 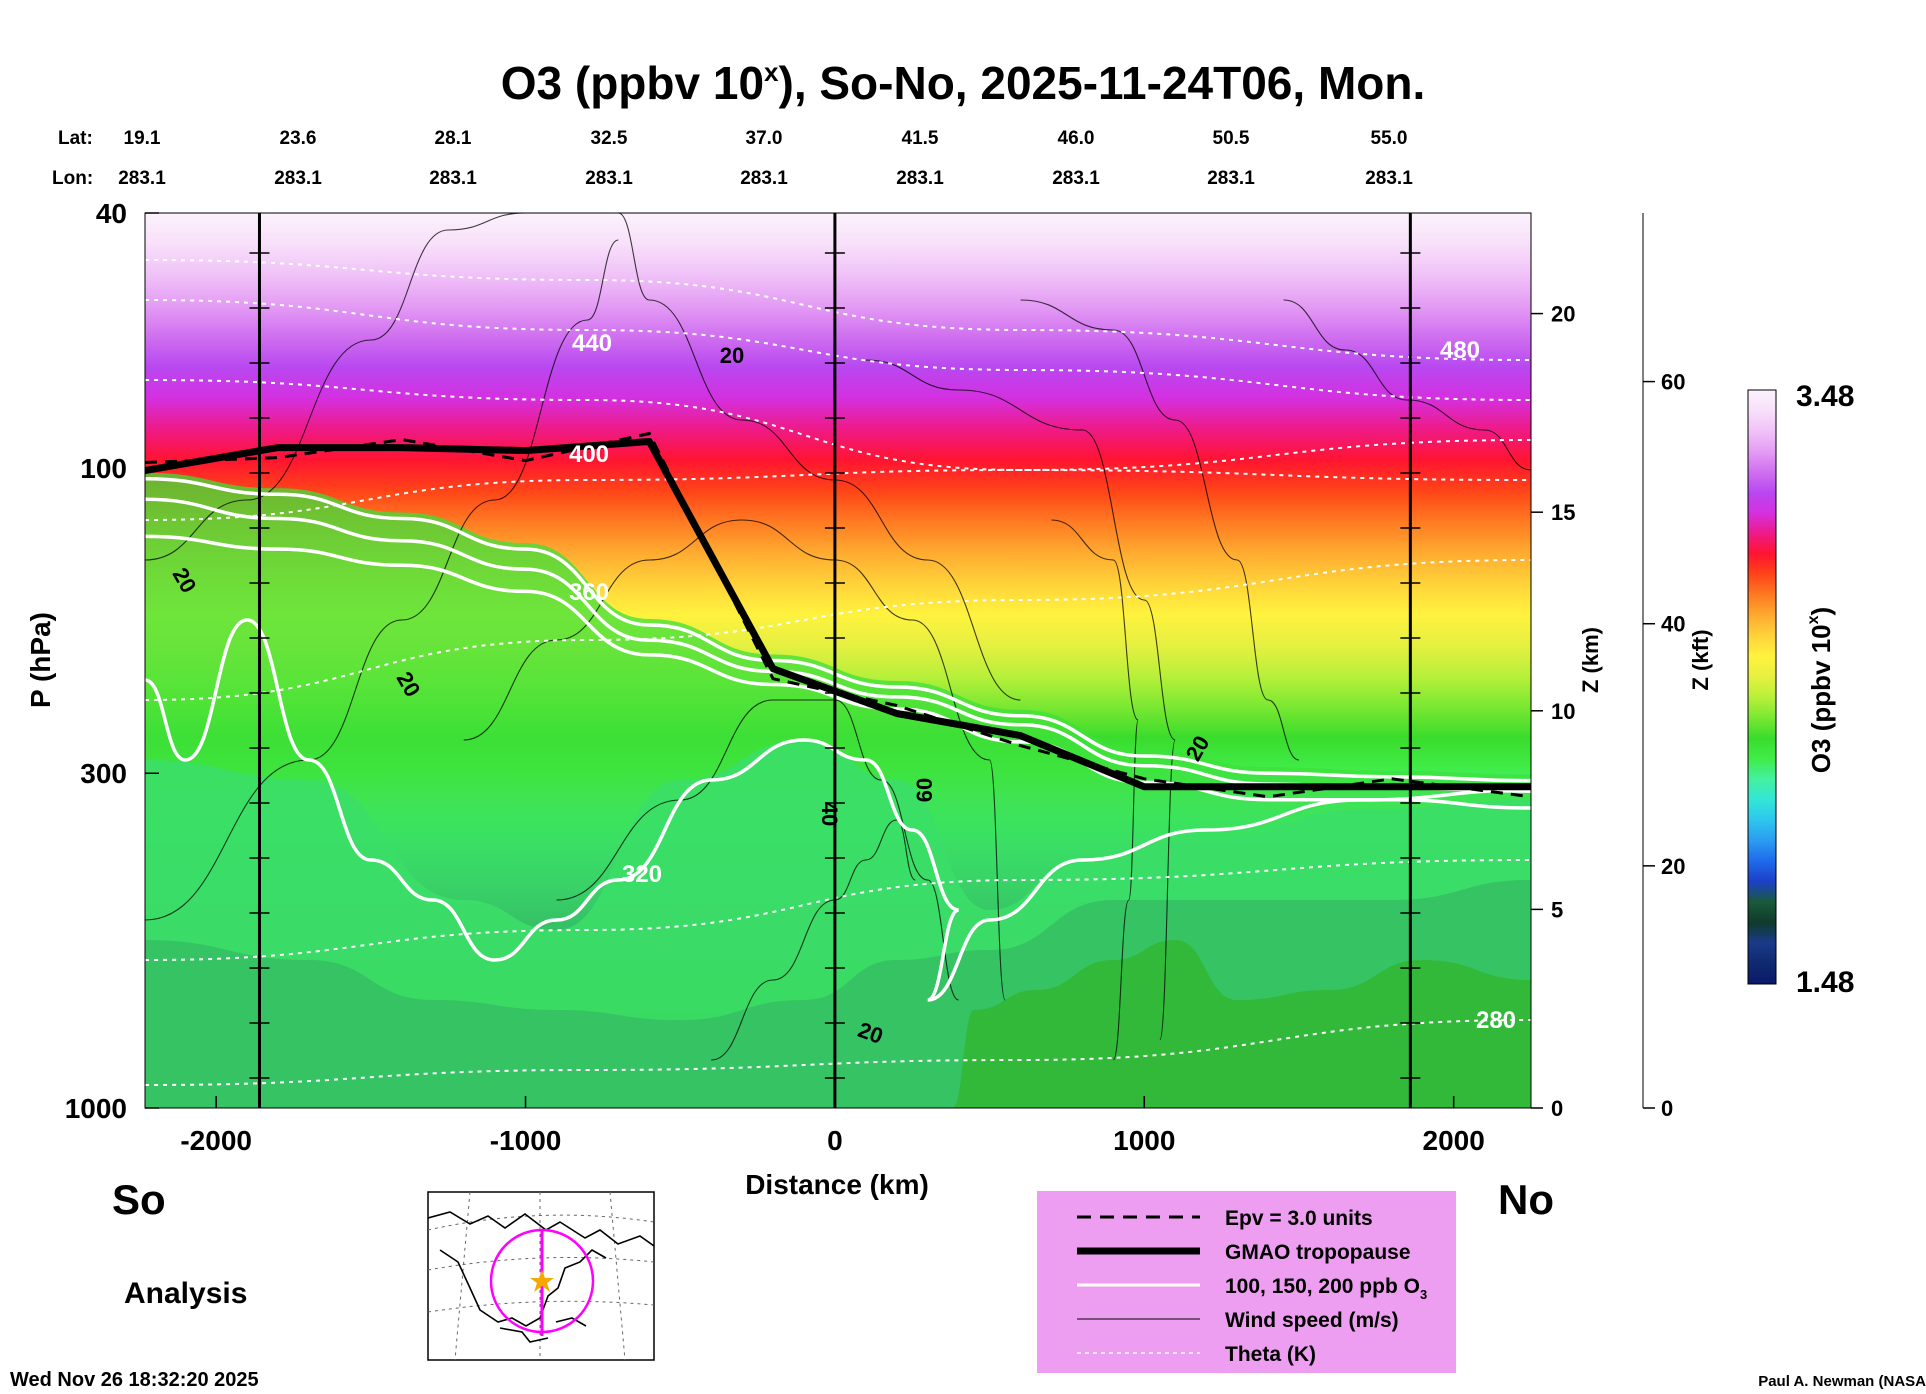 I want to click on z-km-axis: 0 5 10 15 20, so click(x=1552, y=667).